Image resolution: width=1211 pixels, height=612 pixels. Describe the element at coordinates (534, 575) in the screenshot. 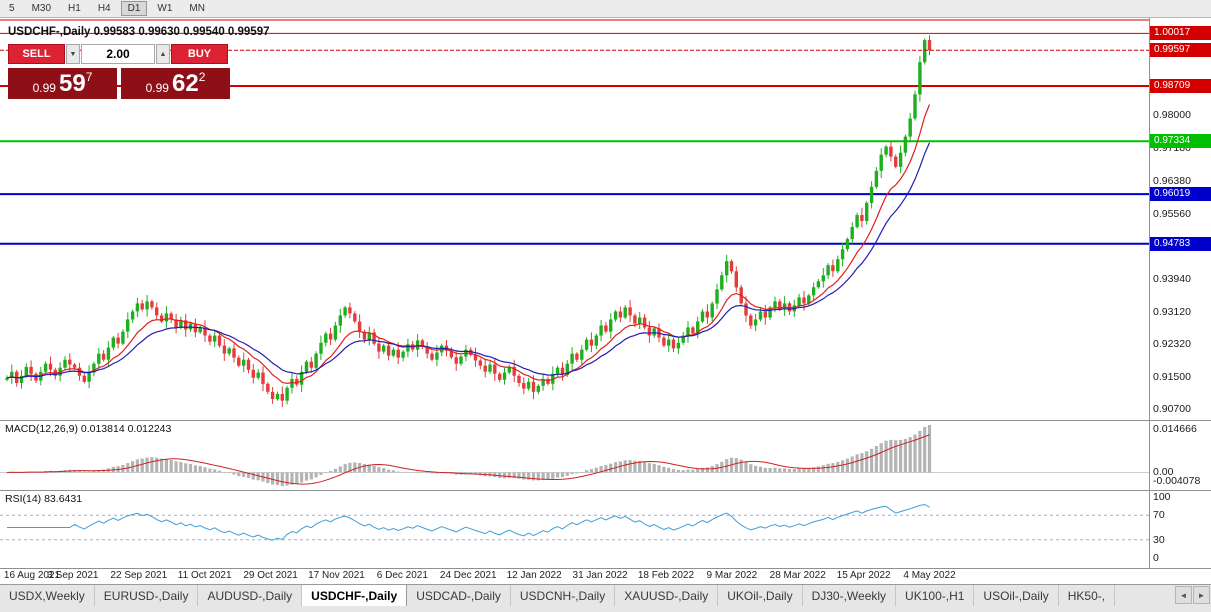

I see `date-axis-label: 12 Jan 2022` at that location.